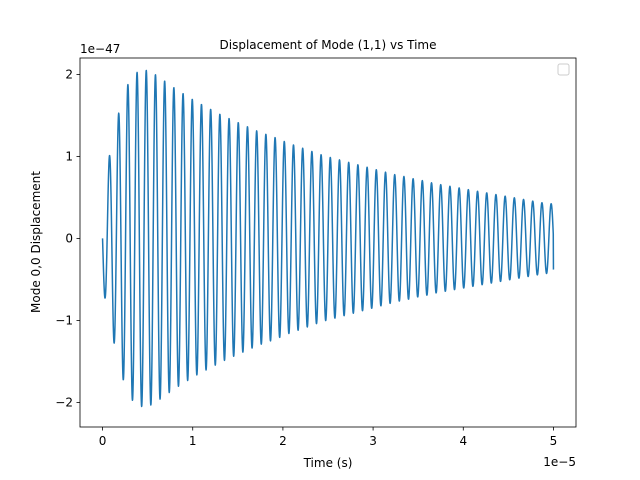 This screenshot has width=640, height=480. I want to click on y-axis-ticks: −2 −1 0 1 2, so click(67, 238).